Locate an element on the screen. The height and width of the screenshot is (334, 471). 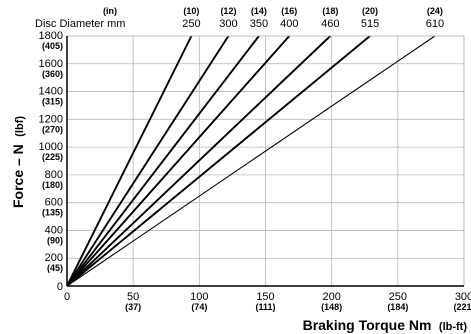
y-tick-sublabel: (45) is located at coordinates (55, 268).